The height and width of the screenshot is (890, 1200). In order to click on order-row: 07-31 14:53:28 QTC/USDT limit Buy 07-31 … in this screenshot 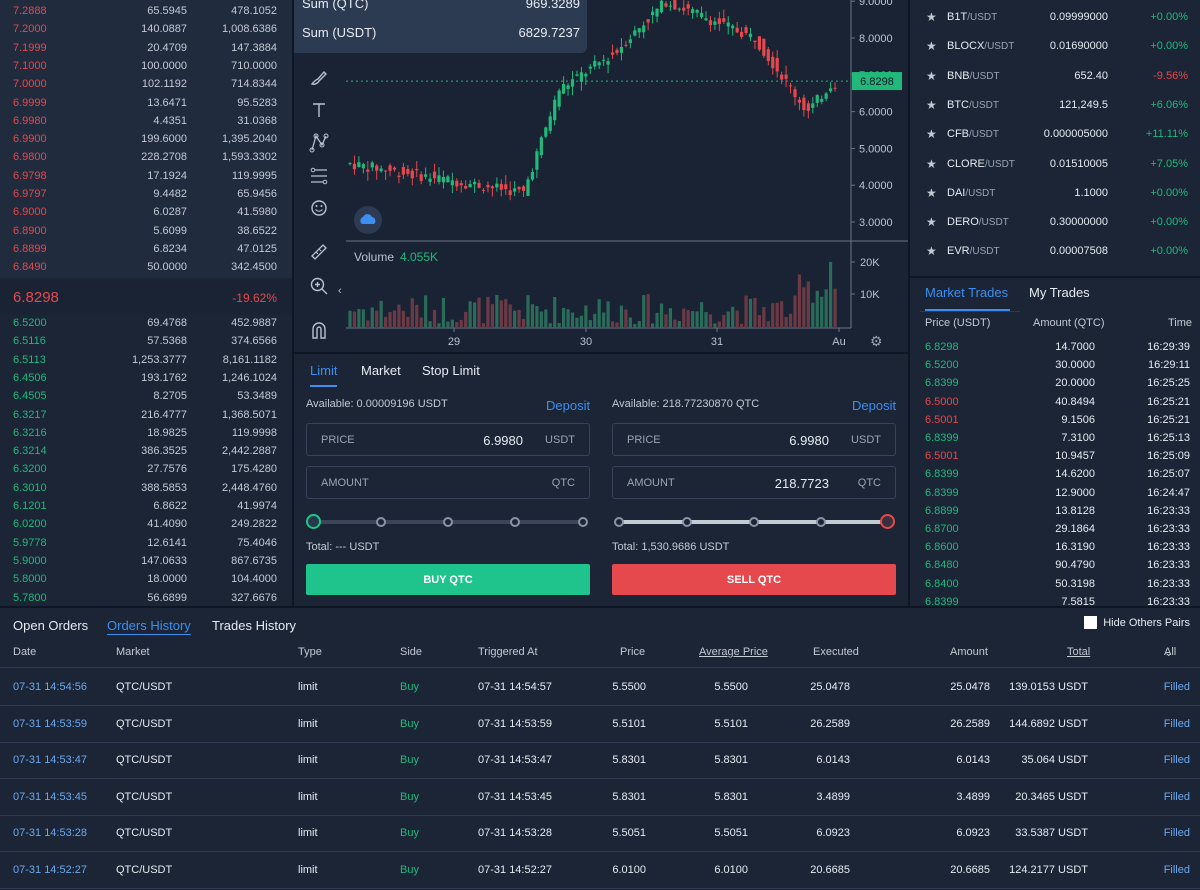, I will do `click(600, 834)`.